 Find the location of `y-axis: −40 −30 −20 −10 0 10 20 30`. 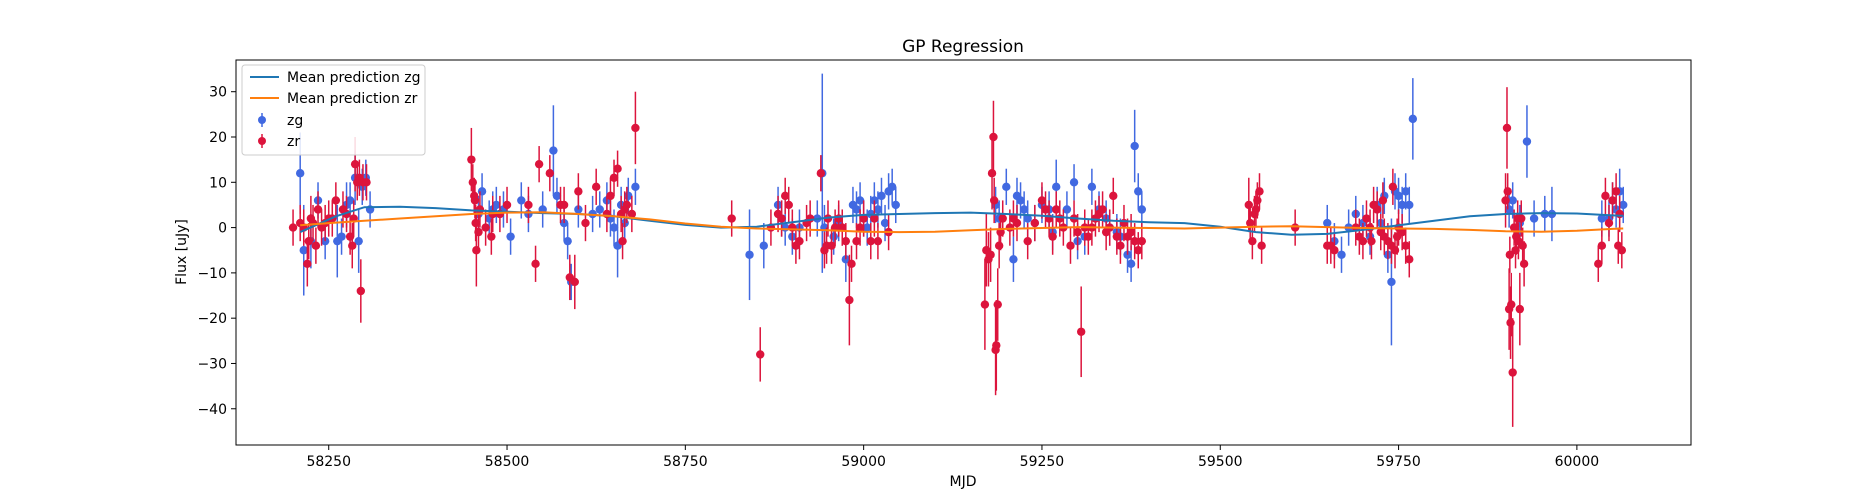

y-axis: −40 −30 −20 −10 0 10 20 30 is located at coordinates (216, 251).